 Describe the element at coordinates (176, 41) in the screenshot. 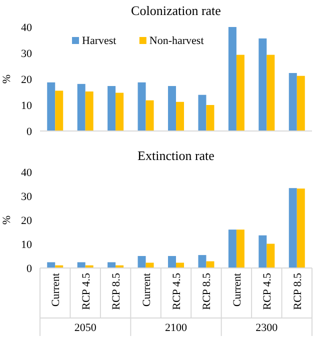

I see `legend-label: Non-harvest` at that location.